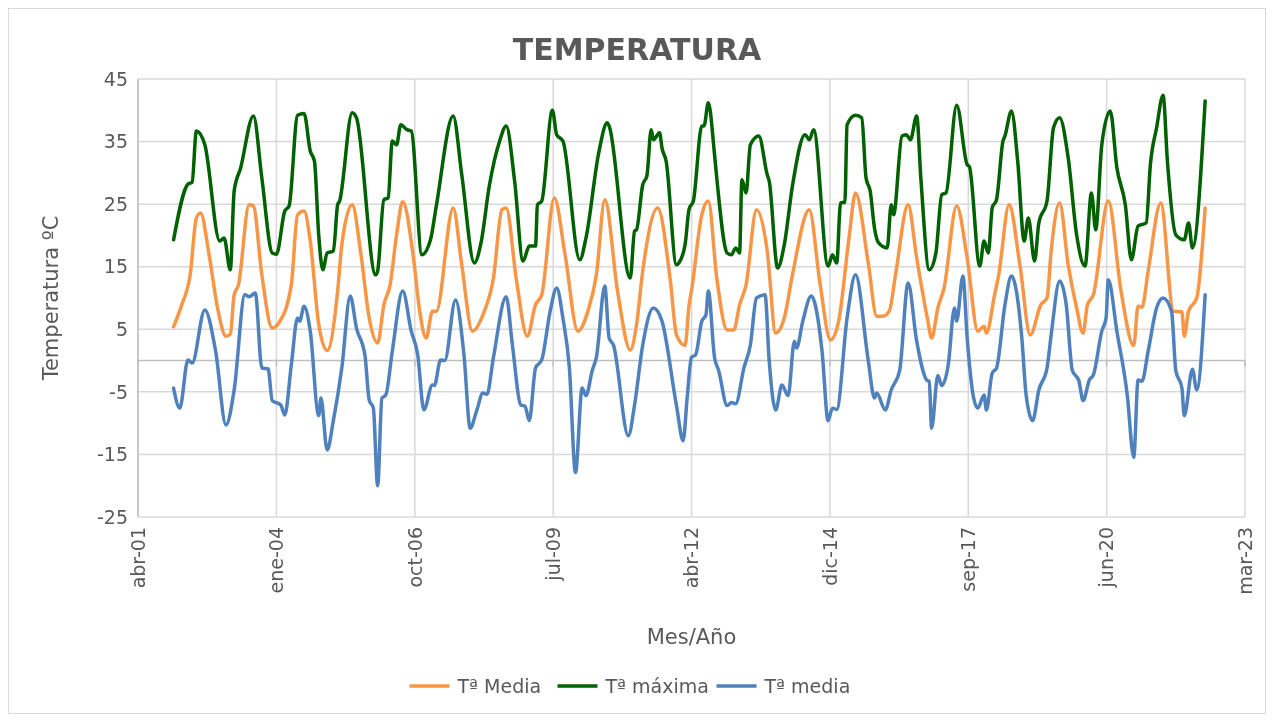  What do you see at coordinates (137, 558) in the screenshot?
I see `x-tick-label: abr-01` at bounding box center [137, 558].